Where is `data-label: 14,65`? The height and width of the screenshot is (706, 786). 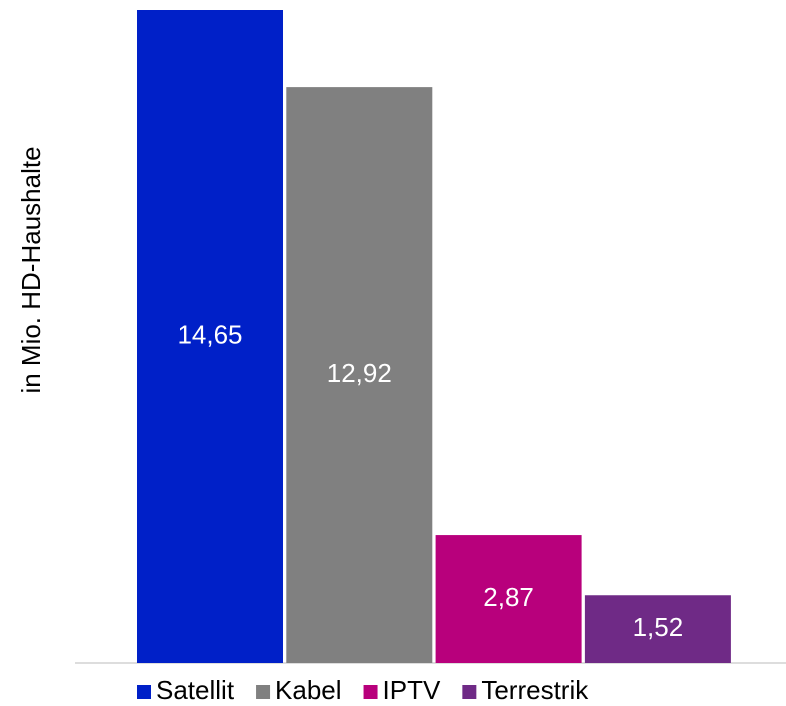
data-label: 14,65 is located at coordinates (209, 334).